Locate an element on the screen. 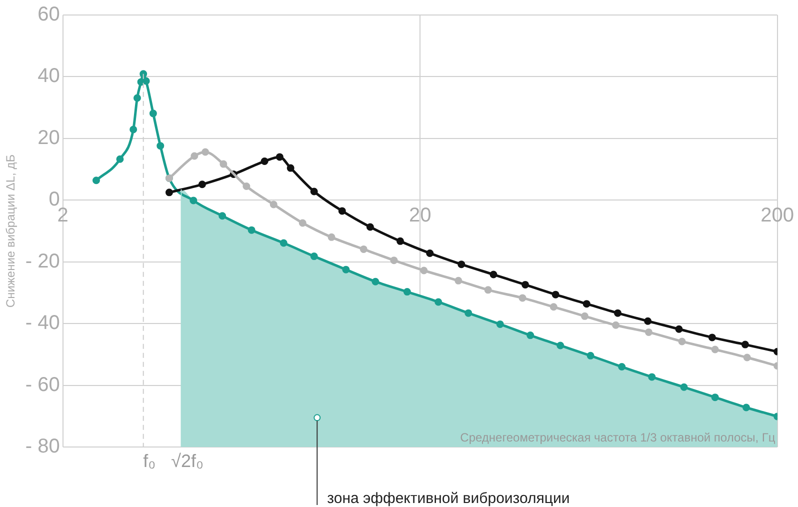  y-tick-label: - 80 is located at coordinates (42, 447).